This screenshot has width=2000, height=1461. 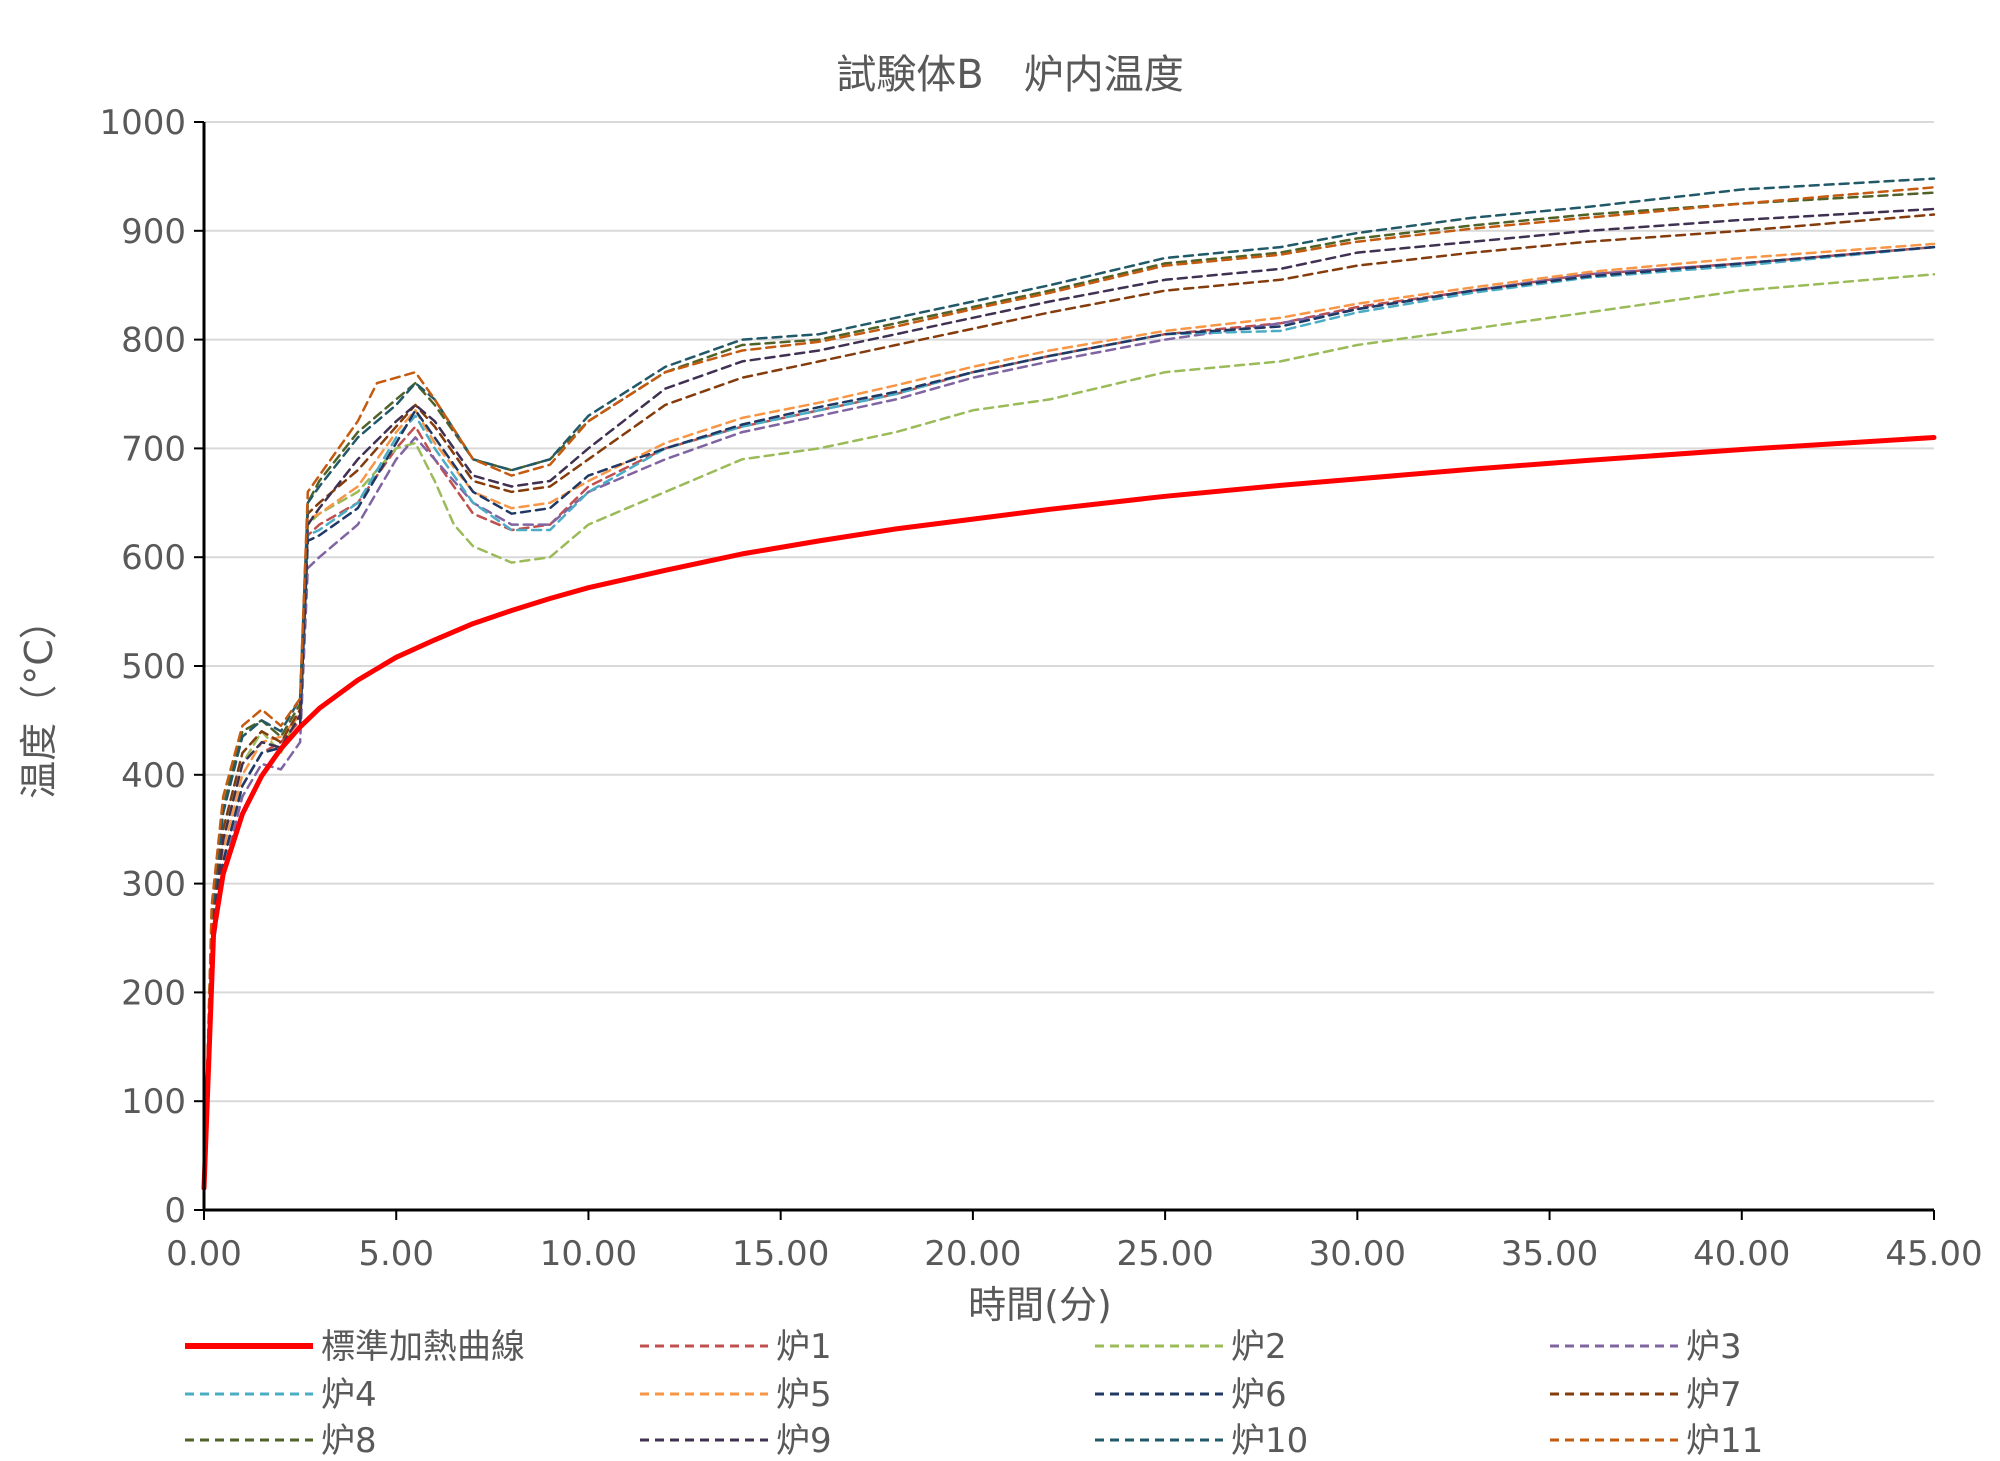 What do you see at coordinates (1714, 1395) in the screenshot?
I see `legend-label: 炉7` at bounding box center [1714, 1395].